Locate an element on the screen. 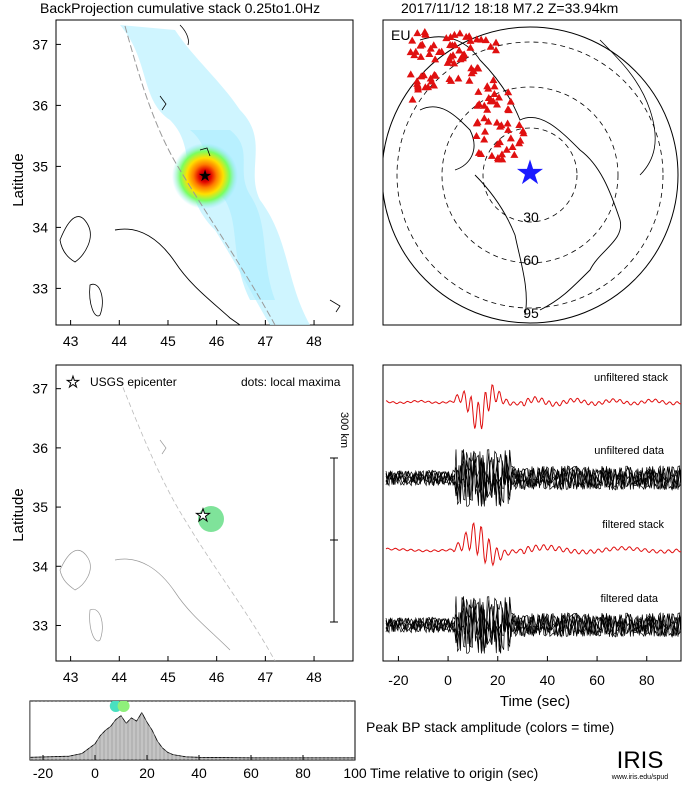 Image resolution: width=686 pixels, height=785 pixels. globe-region-label: EU is located at coordinates (400, 35).